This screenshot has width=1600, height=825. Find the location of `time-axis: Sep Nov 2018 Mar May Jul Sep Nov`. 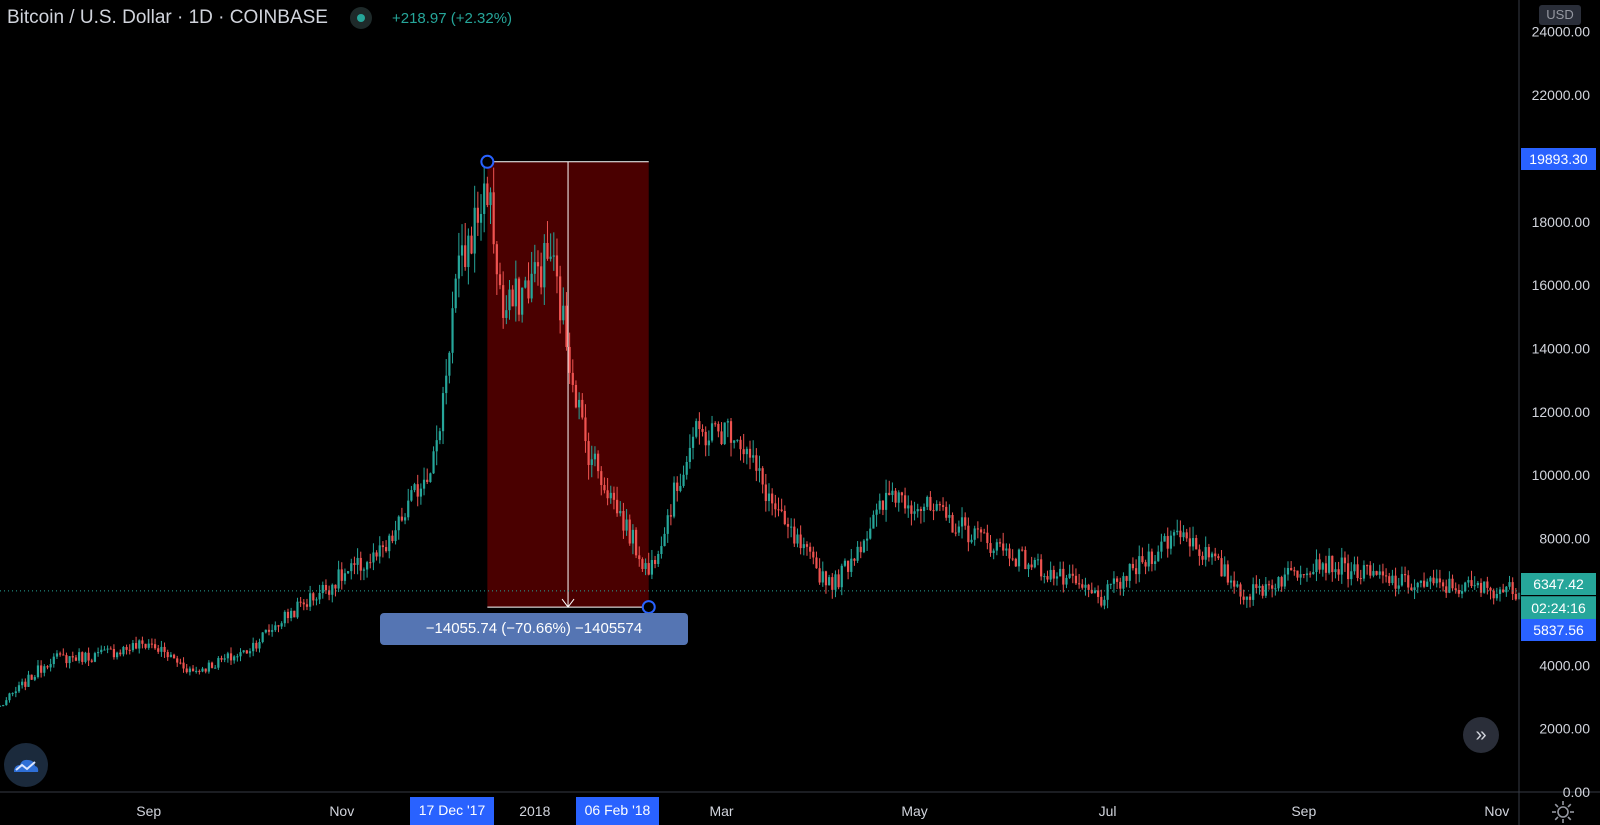

time-axis: Sep Nov 2018 Mar May Jul Sep Nov is located at coordinates (822, 811).